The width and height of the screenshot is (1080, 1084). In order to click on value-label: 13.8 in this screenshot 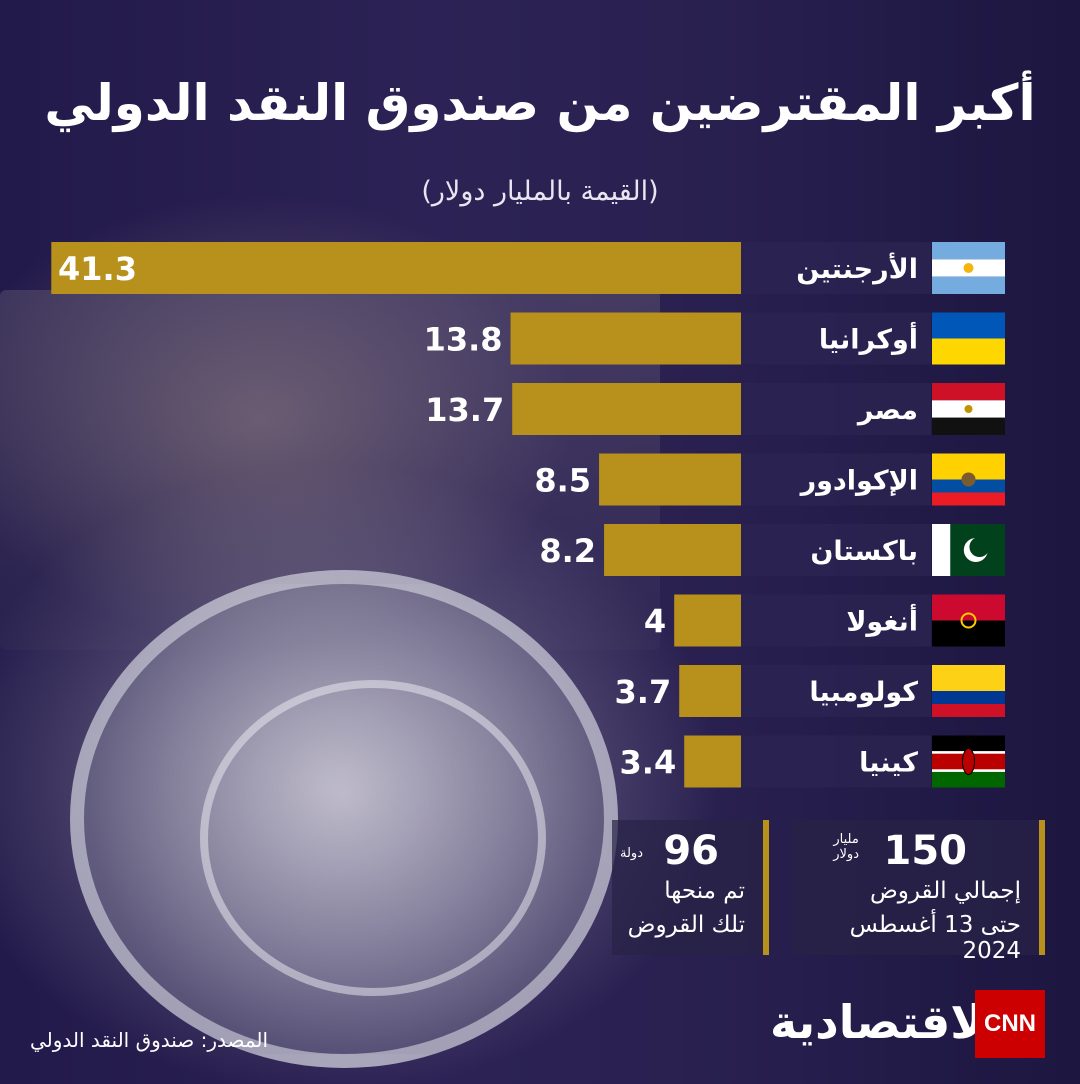, I will do `click(463, 340)`.